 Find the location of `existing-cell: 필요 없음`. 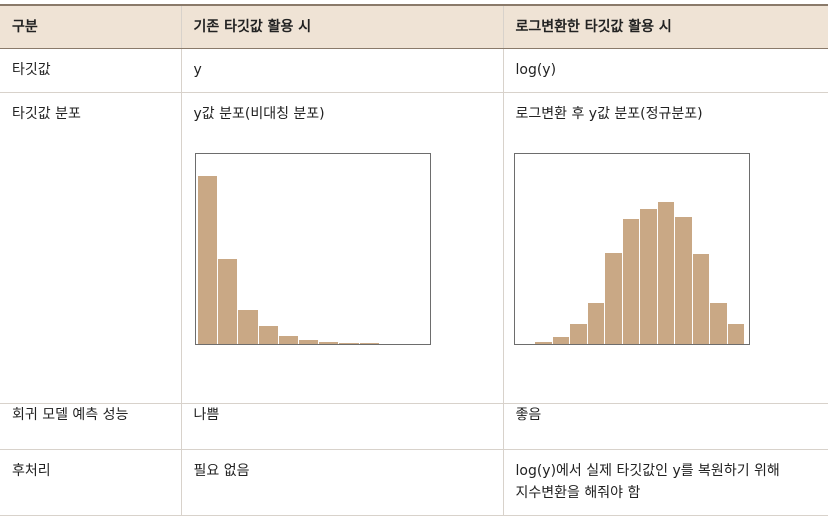

existing-cell: 필요 없음 is located at coordinates (341, 482).